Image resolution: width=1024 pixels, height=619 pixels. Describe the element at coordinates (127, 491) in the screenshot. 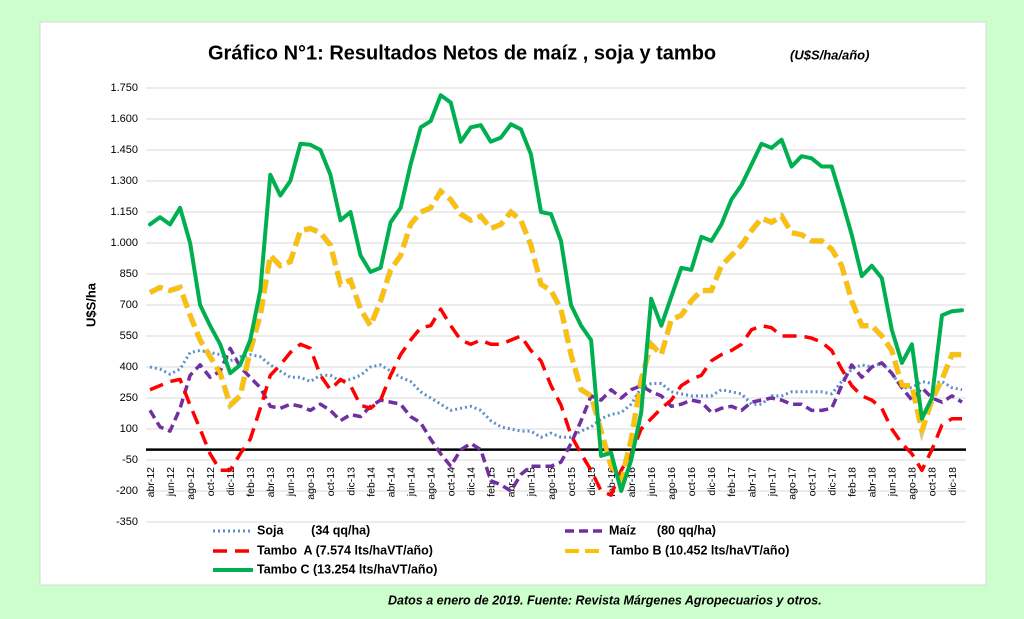

I see `y-tick-label: -200` at that location.